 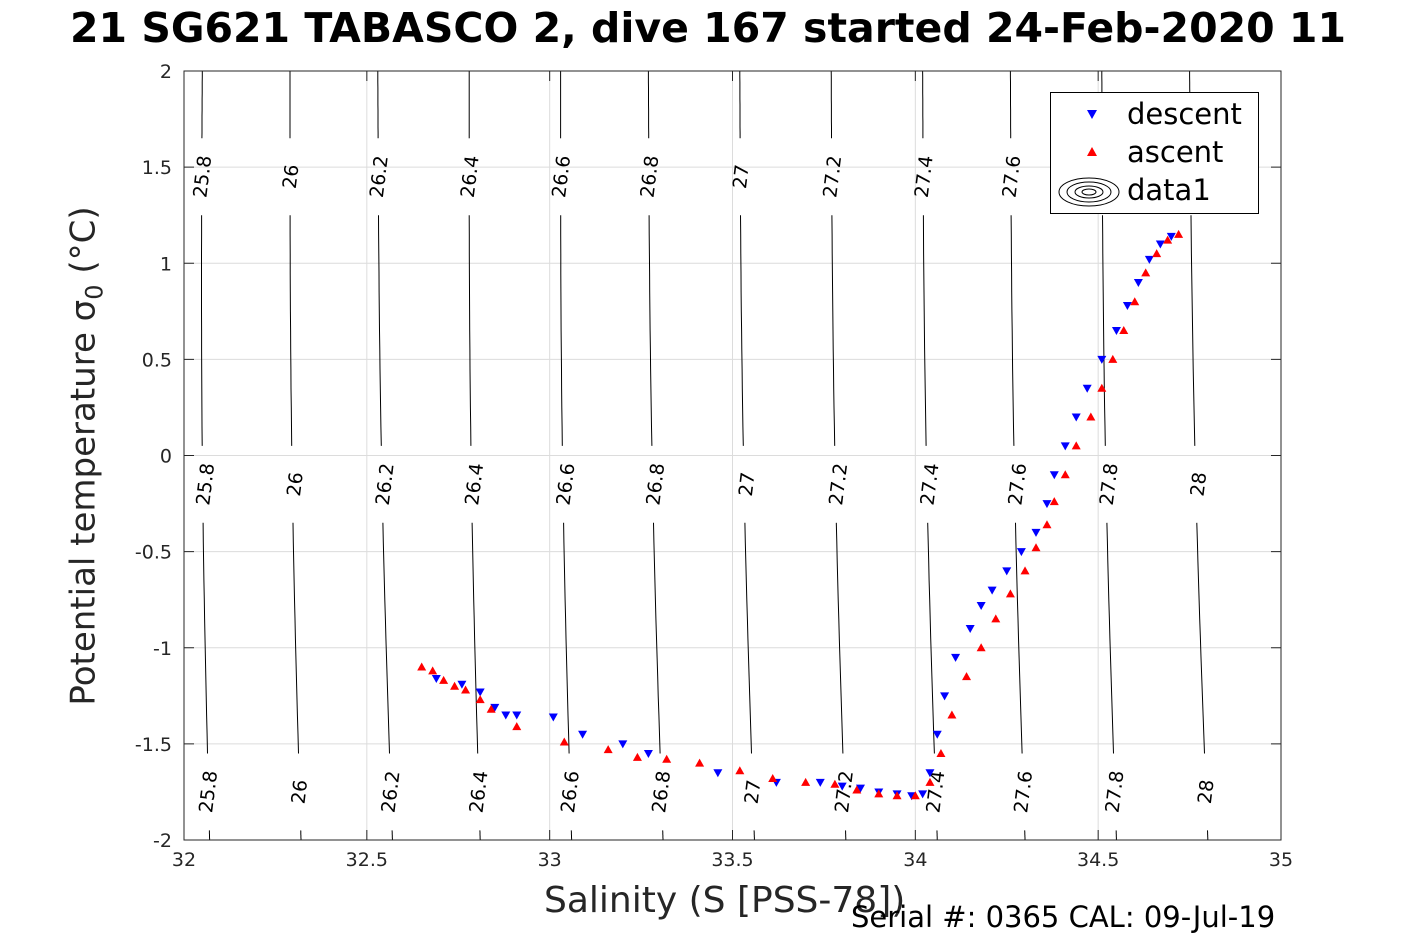 I want to click on contour-label: 27.4, so click(x=935, y=792).